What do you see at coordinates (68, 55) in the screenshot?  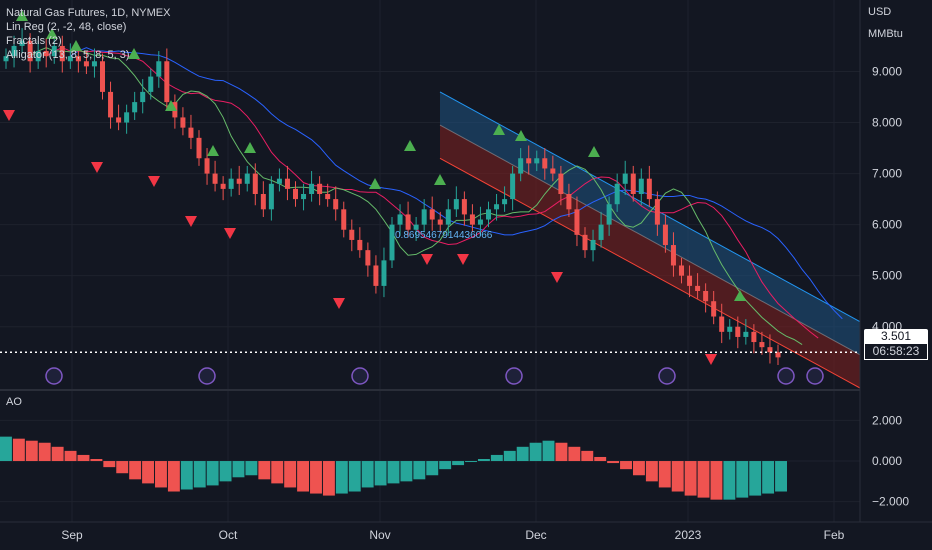 I see `alligator-legend: Alligator (13, 8, 5, 8, 5, 3)` at bounding box center [68, 55].